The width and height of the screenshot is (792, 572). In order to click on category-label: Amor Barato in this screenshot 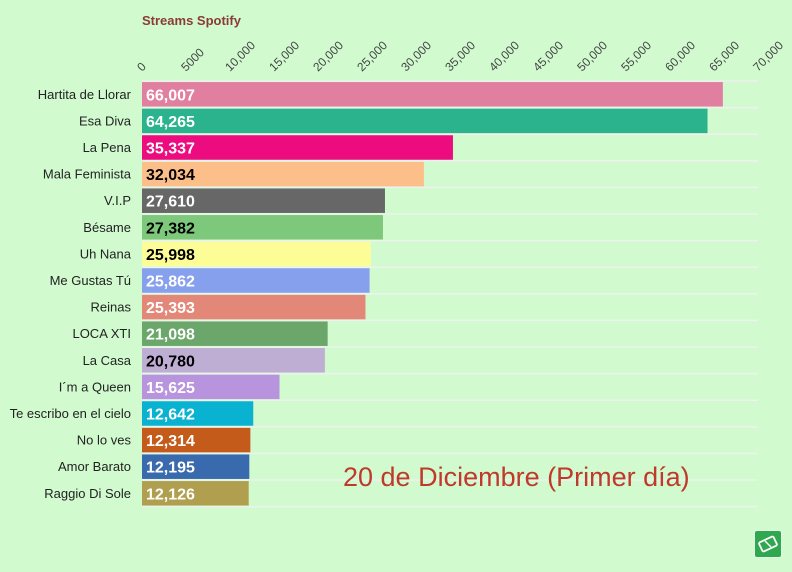, I will do `click(94, 466)`.